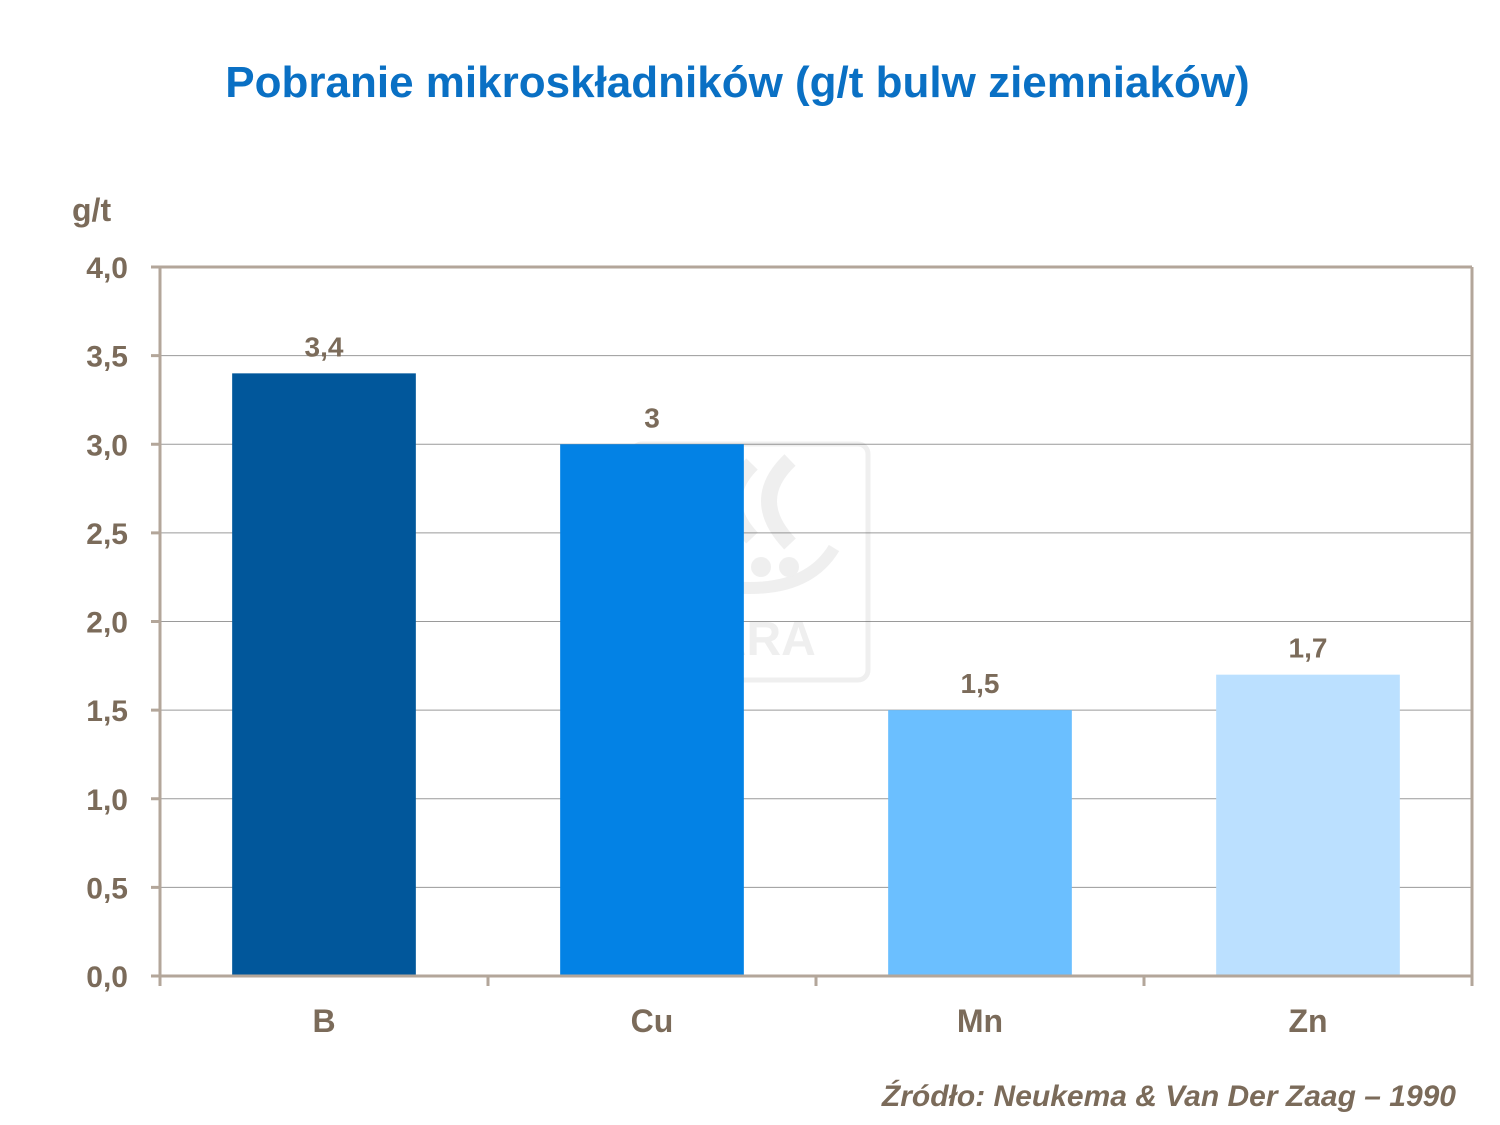 This screenshot has height=1125, width=1500. I want to click on data-label: 1,7, so click(1308, 648).